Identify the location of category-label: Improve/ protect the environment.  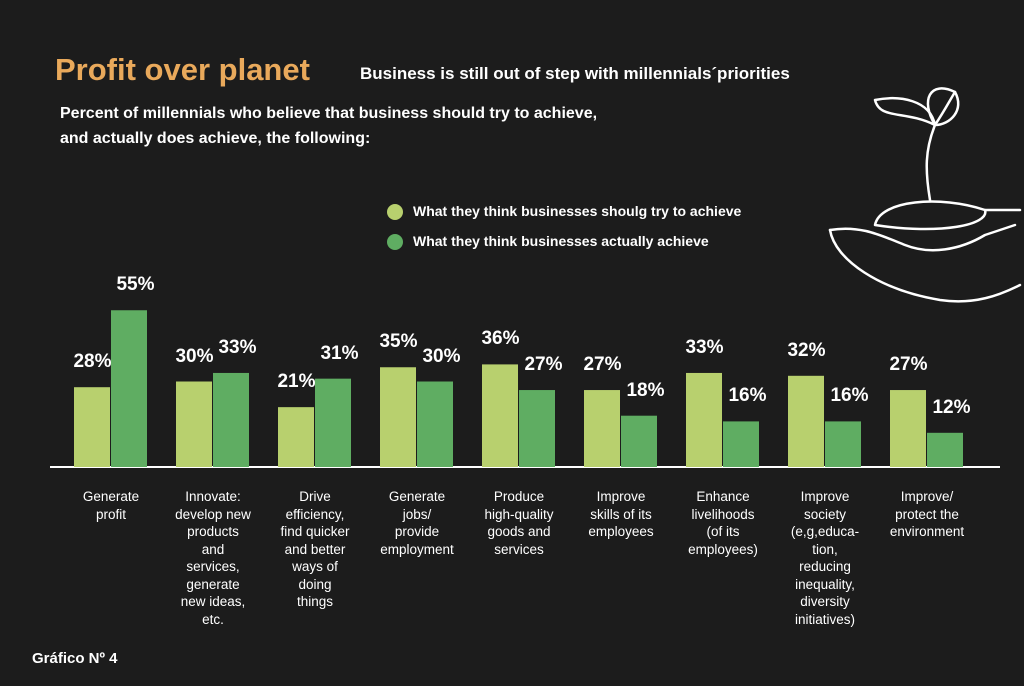
(927, 514).